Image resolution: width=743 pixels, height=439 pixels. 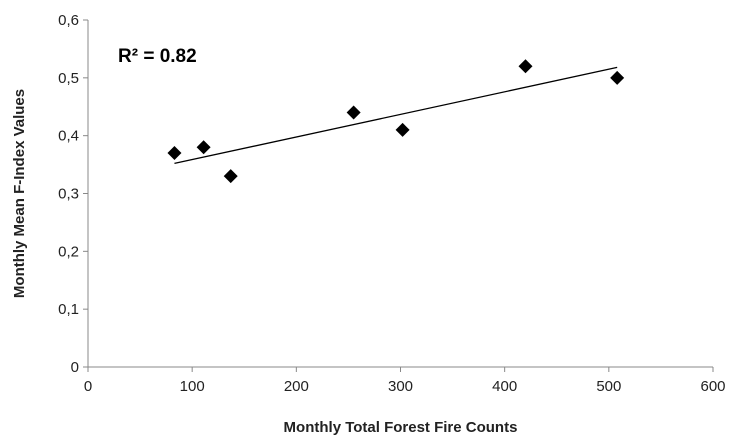 What do you see at coordinates (401, 427) in the screenshot?
I see `x-axis-title: Monthly Total Forest Fire Counts` at bounding box center [401, 427].